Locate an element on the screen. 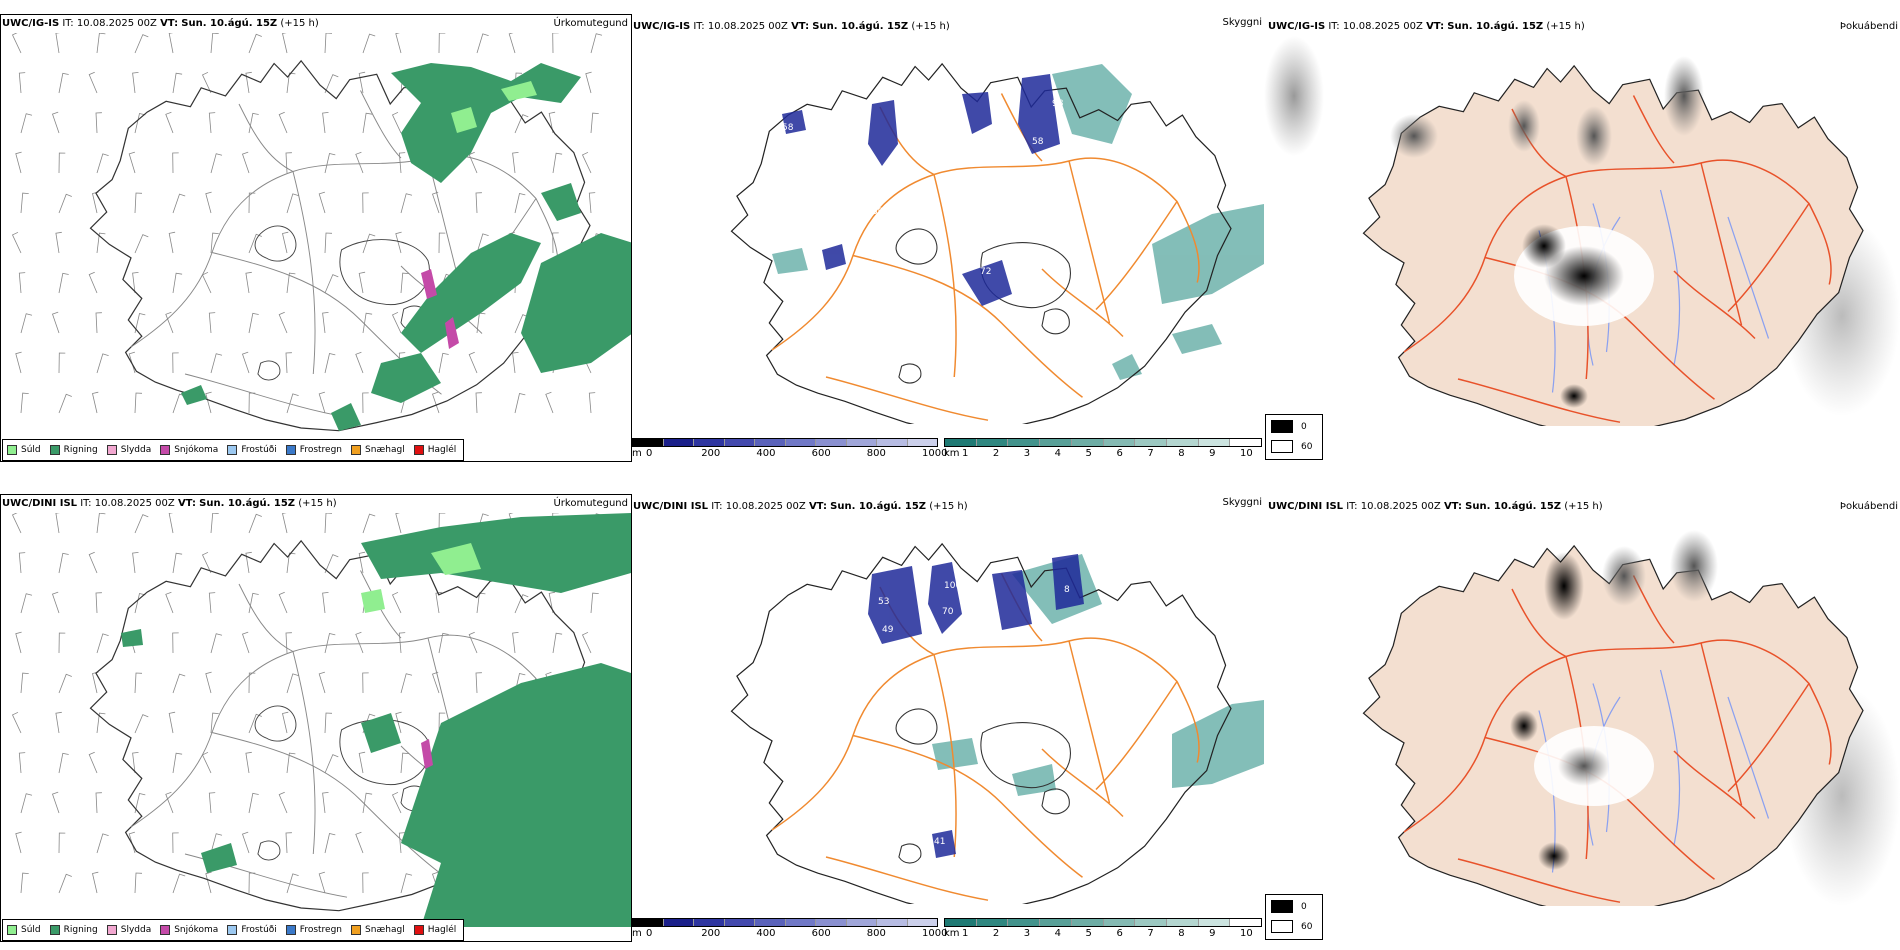 The image size is (1900, 950). colorbar-tick: 7 is located at coordinates (1150, 453).